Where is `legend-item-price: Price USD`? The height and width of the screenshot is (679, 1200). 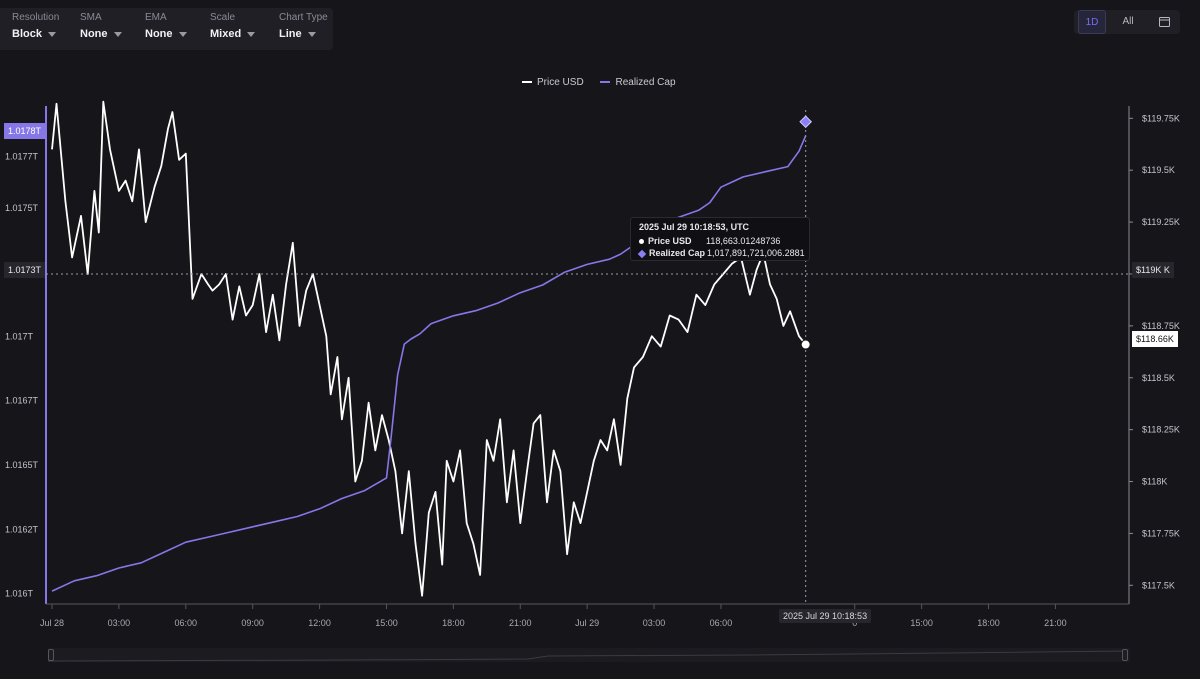
legend-item-price: Price USD is located at coordinates (553, 82).